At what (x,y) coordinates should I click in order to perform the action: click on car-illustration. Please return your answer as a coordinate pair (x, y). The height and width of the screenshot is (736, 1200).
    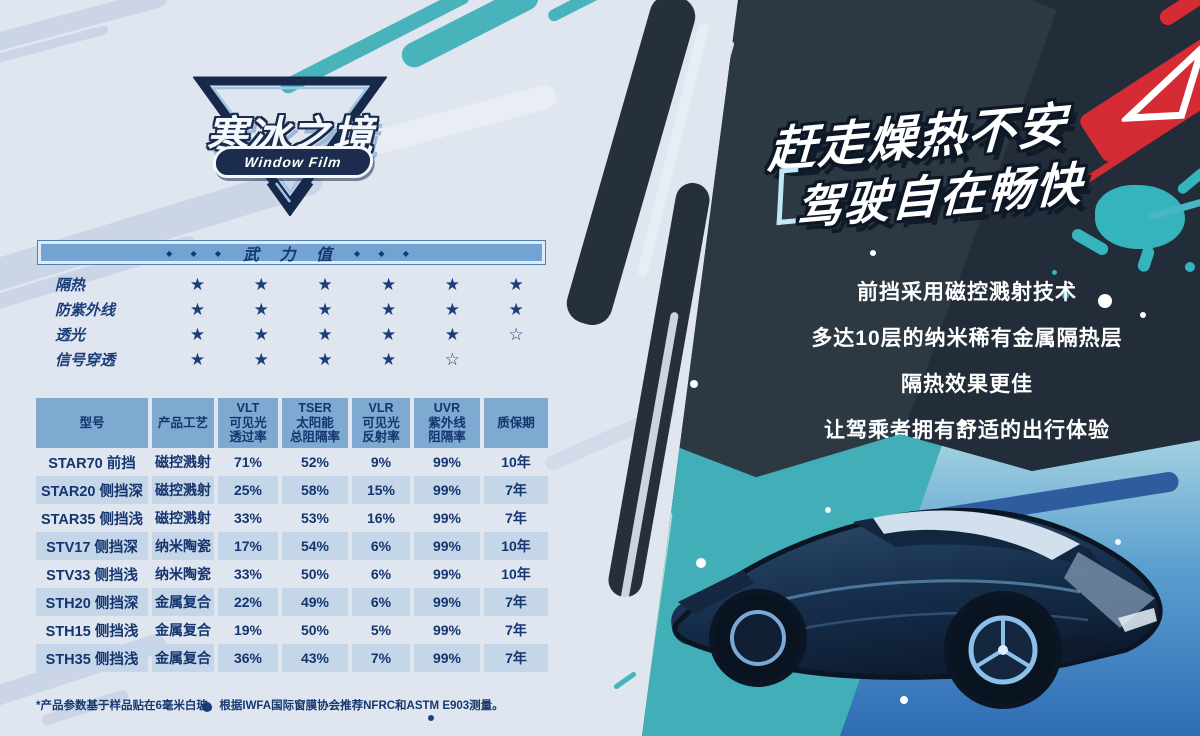
    Looking at the image, I should click on (917, 608).